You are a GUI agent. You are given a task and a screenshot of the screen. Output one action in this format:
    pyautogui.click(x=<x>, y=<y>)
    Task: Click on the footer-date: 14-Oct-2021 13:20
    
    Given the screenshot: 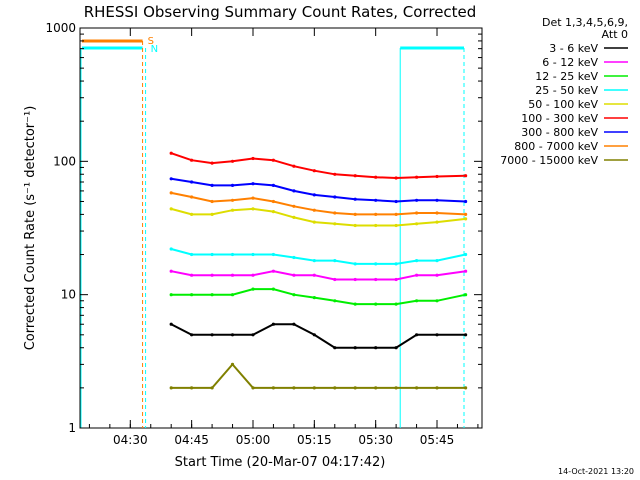 What is the action you would take?
    pyautogui.click(x=596, y=471)
    